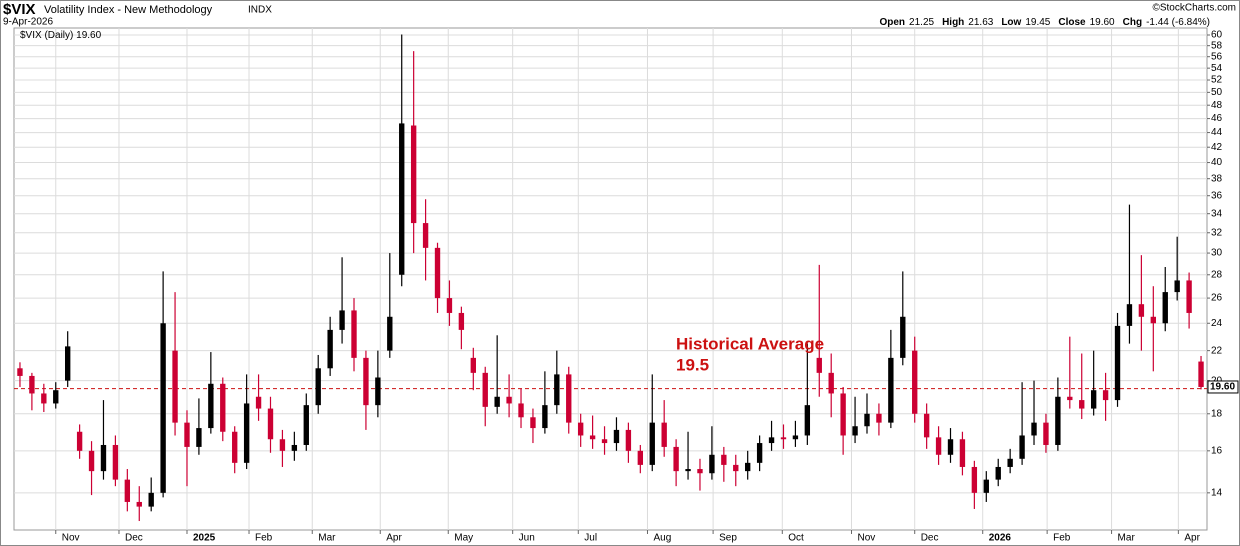 This screenshot has width=1240, height=546. I want to click on legend-name: $VIX (Daily), so click(46, 35).